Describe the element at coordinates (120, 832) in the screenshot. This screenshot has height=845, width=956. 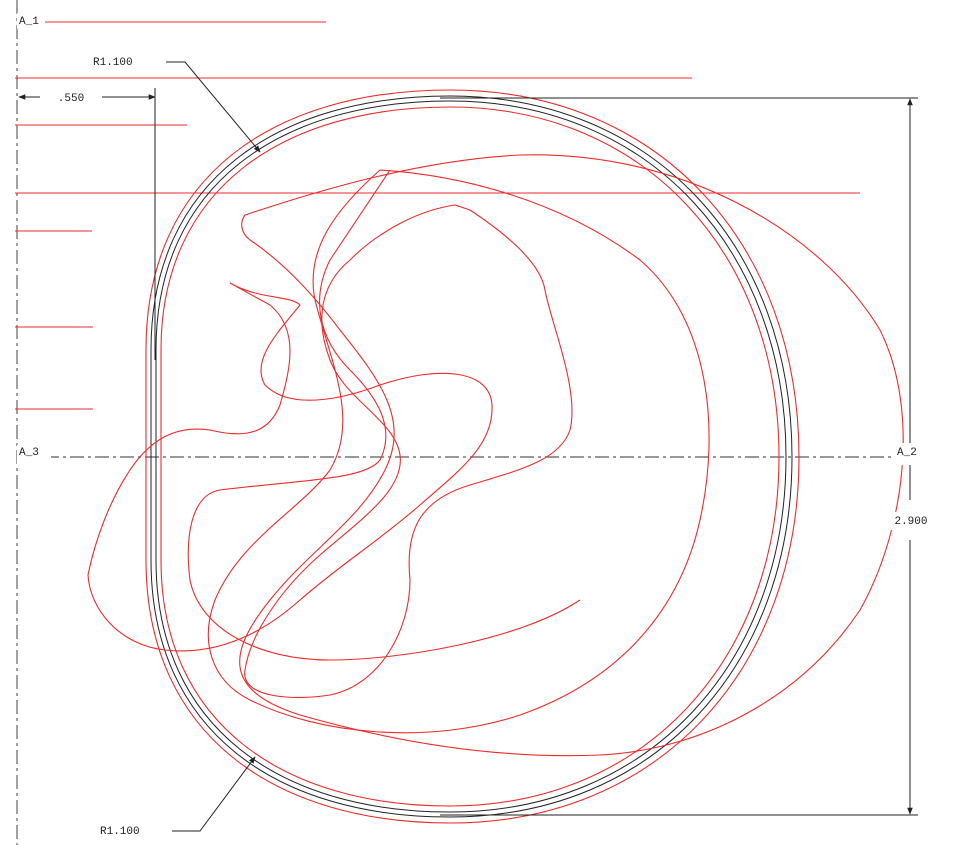
I see `dimension-radius-bottom: R1.100` at that location.